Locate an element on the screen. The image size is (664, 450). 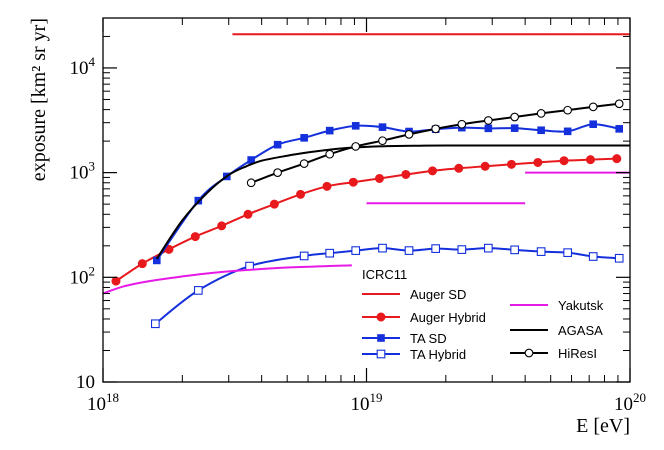
legend-label-yakutsk: Yakutsk is located at coordinates (581, 305).